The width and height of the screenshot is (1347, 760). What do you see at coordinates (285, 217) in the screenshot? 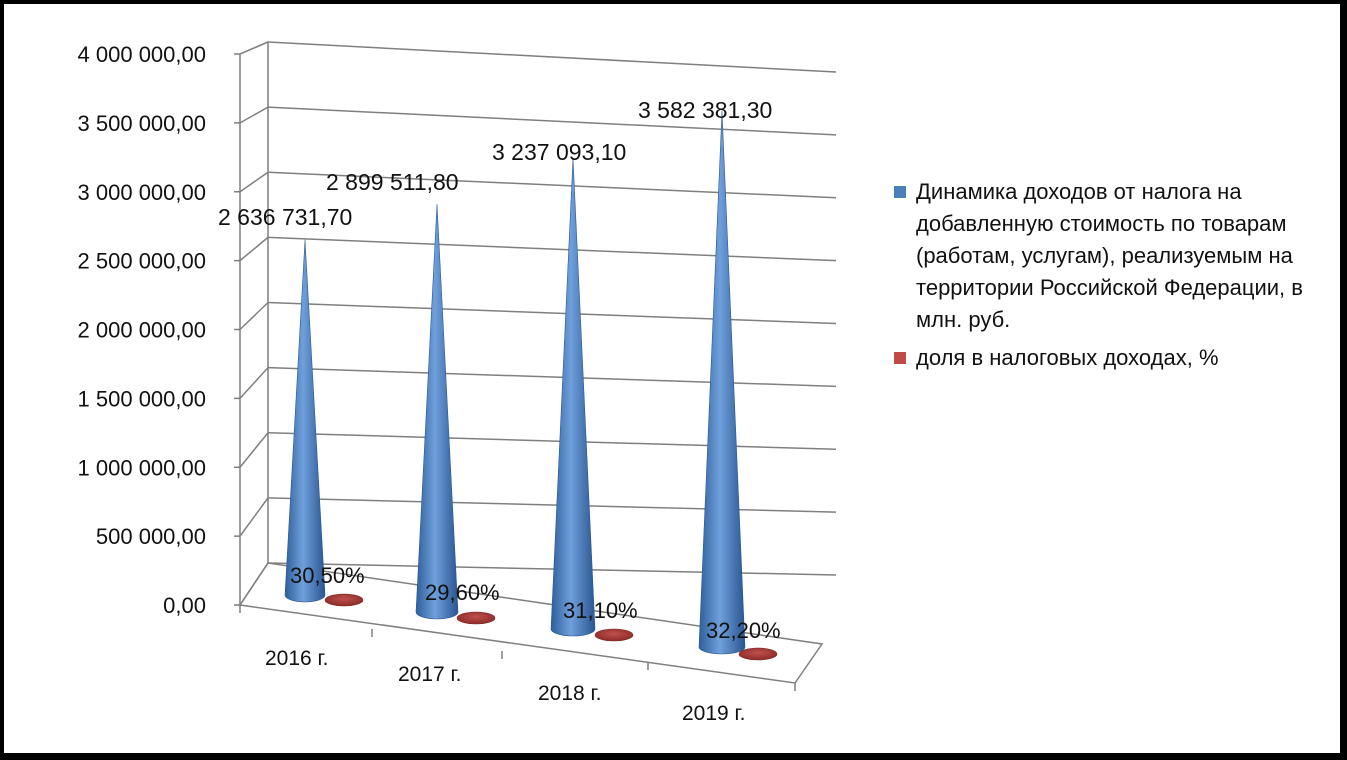
I see `cone-value-label: 2 636 731,70` at bounding box center [285, 217].